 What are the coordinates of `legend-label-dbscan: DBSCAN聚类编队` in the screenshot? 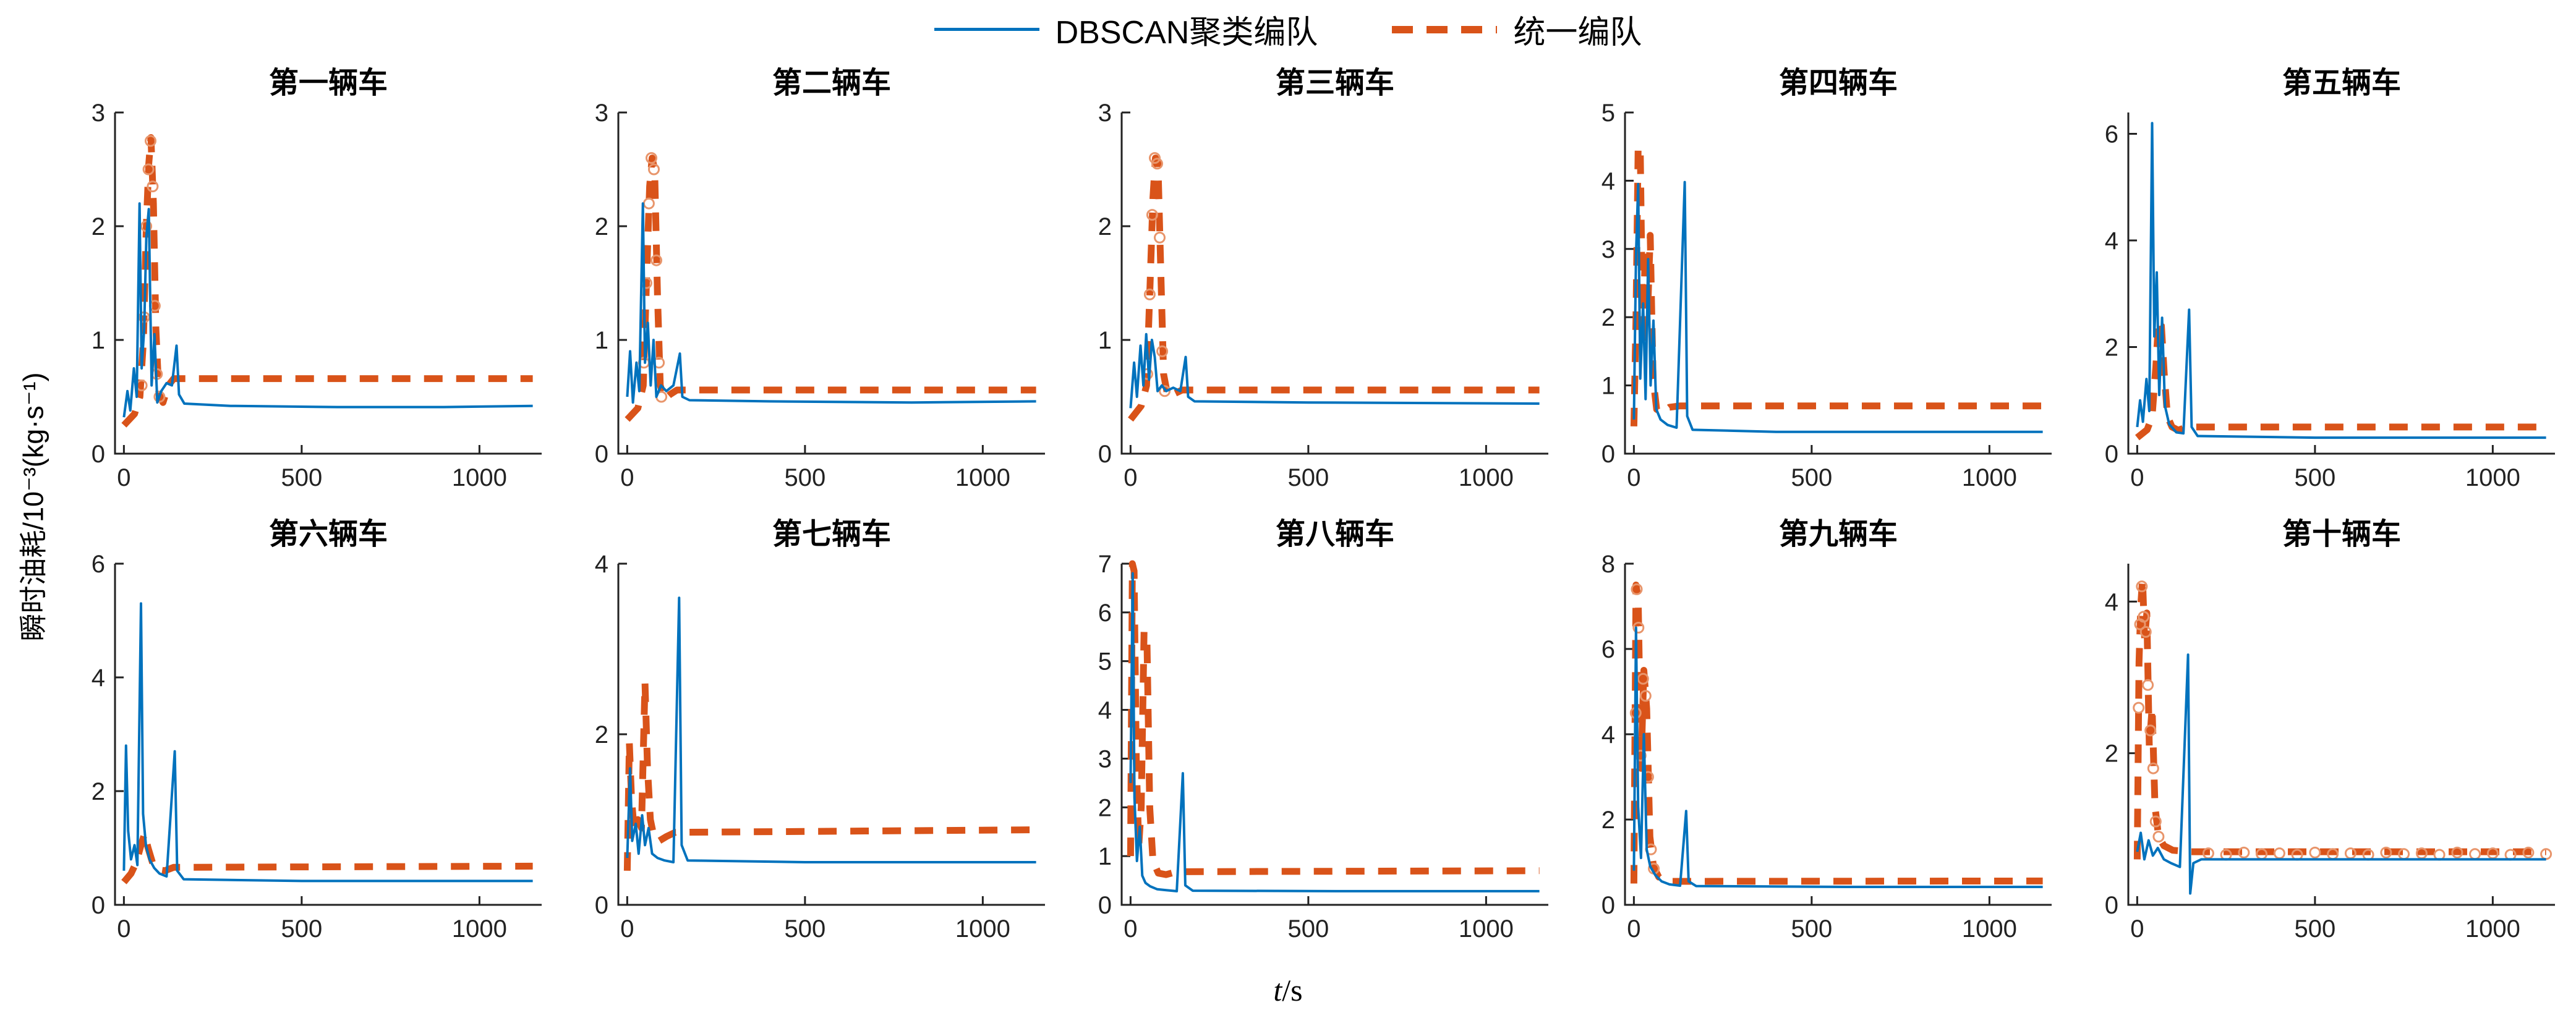 It's located at (1186, 33).